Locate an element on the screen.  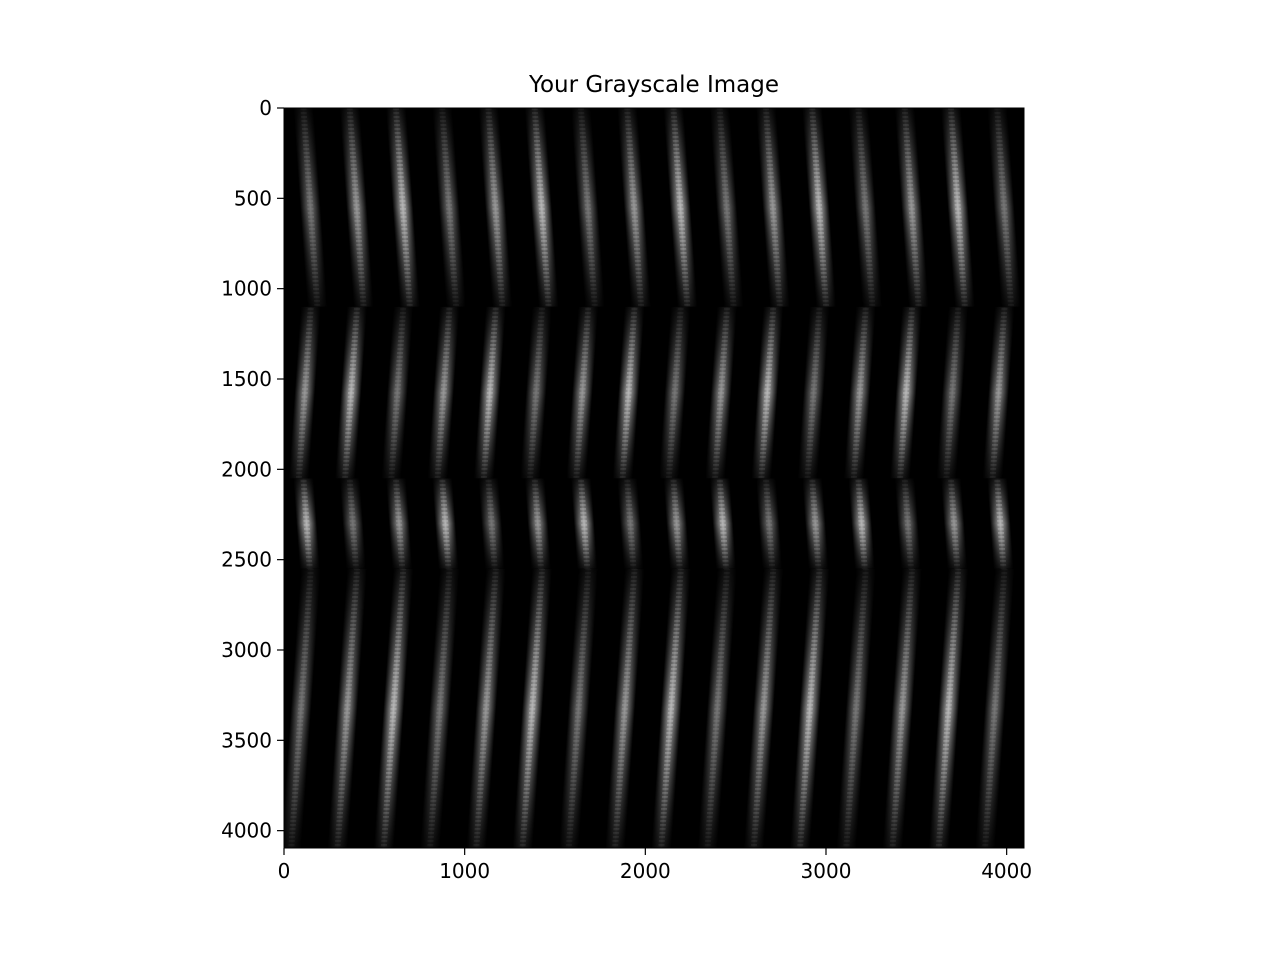
y-tick-label: 1000 is located at coordinates (246, 289).